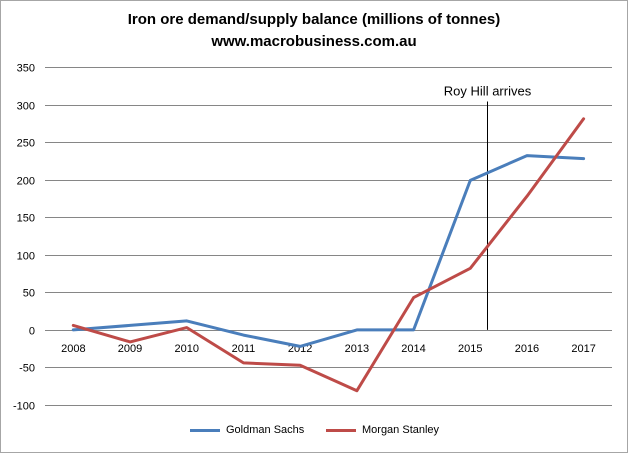 Image resolution: width=628 pixels, height=453 pixels. What do you see at coordinates (130, 349) in the screenshot?
I see `x-tick-label: 2009` at bounding box center [130, 349].